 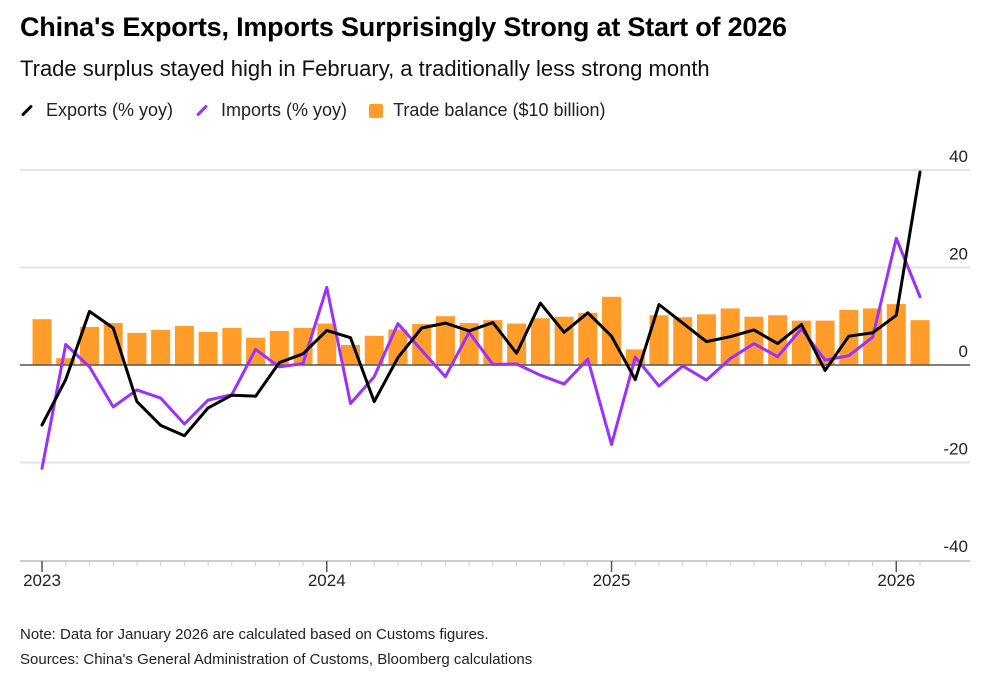 I want to click on x-tick-label: 2023, so click(x=42, y=580).